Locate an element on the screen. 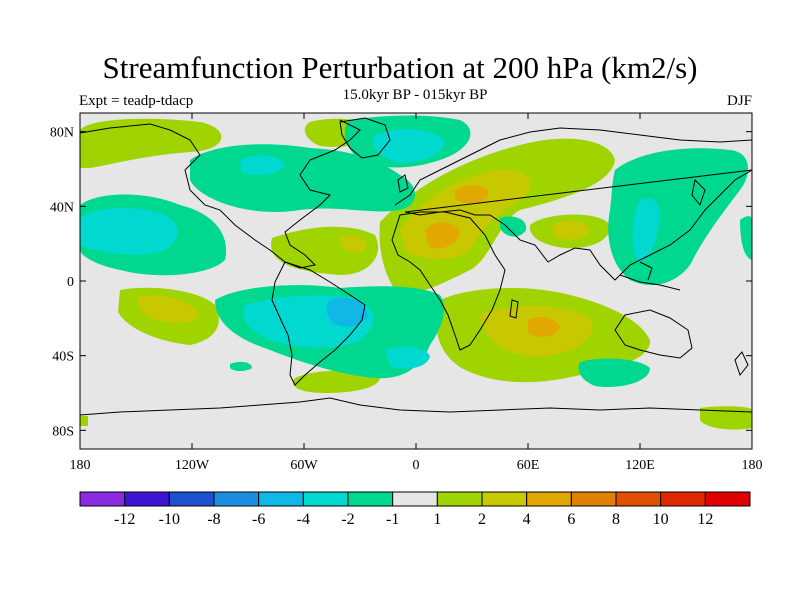 Image resolution: width=800 pixels, height=600 pixels. lon-tick-label: 120E is located at coordinates (640, 465).